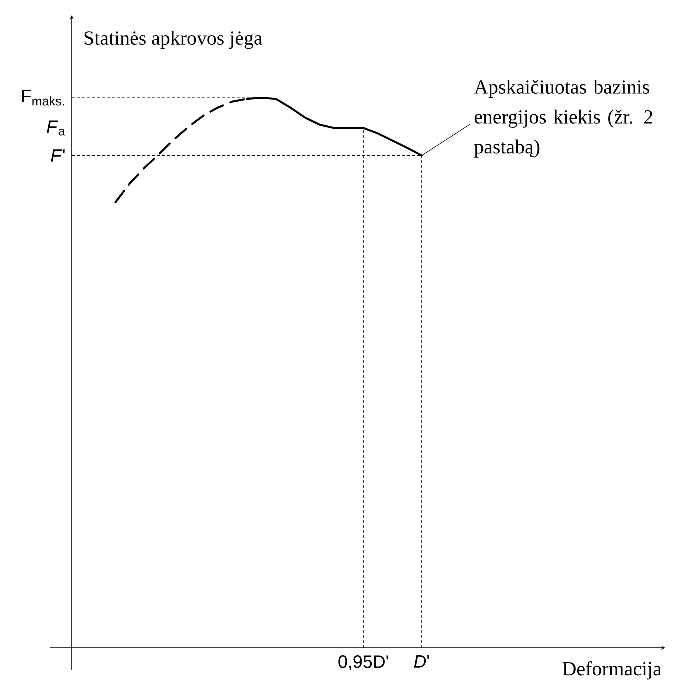 The image size is (674, 681). Describe the element at coordinates (422, 662) in the screenshot. I see `x-tick-label: D'` at that location.